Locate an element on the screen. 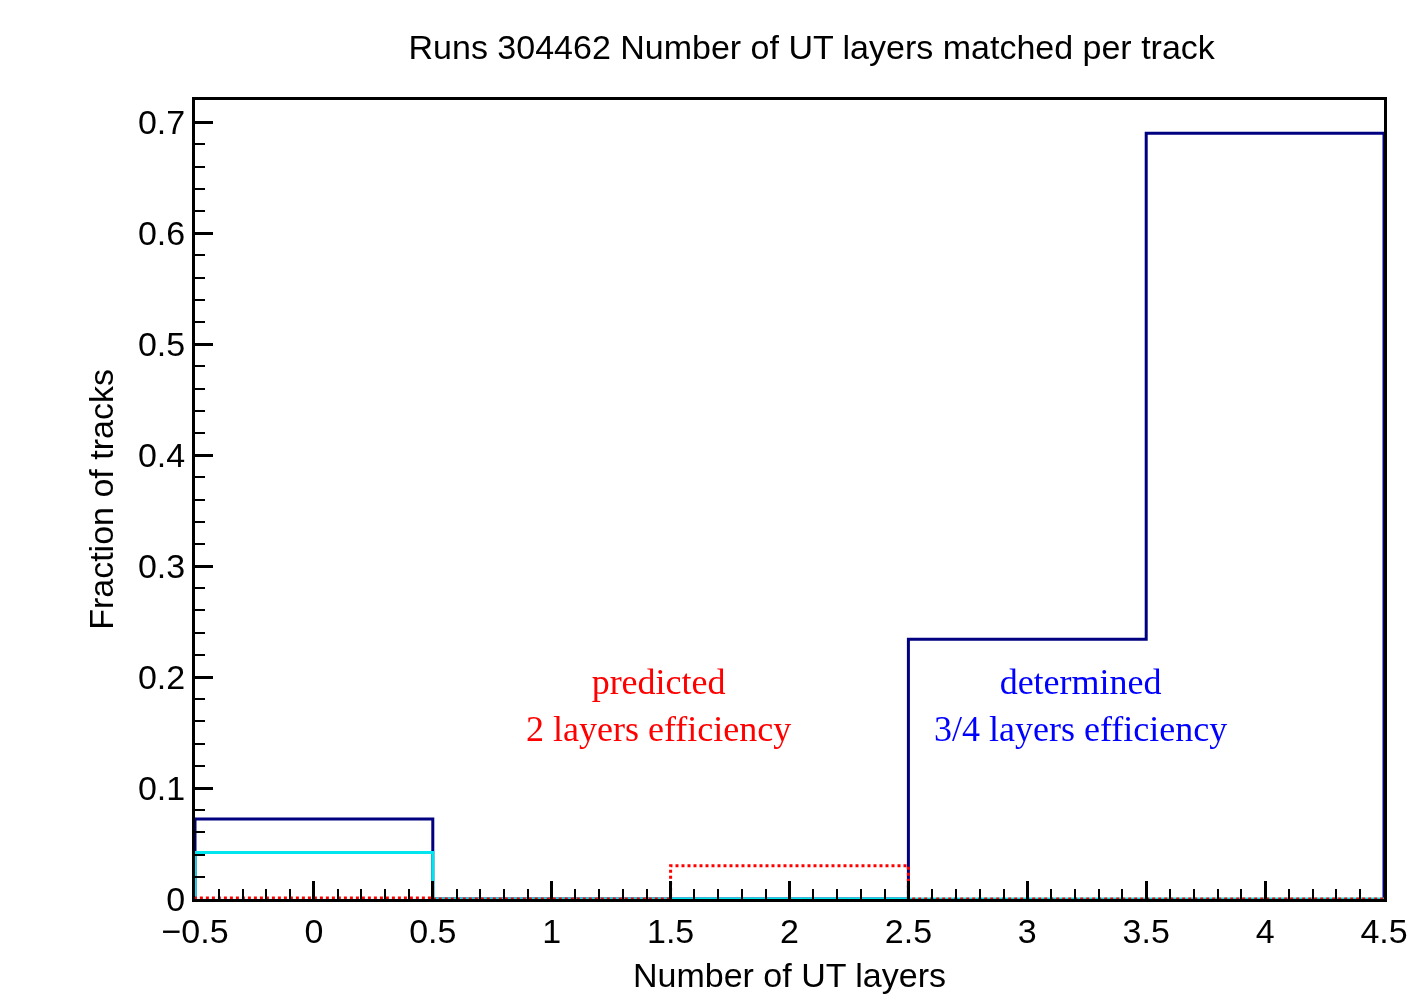  y-tick-label: 0.2 is located at coordinates (161, 676).